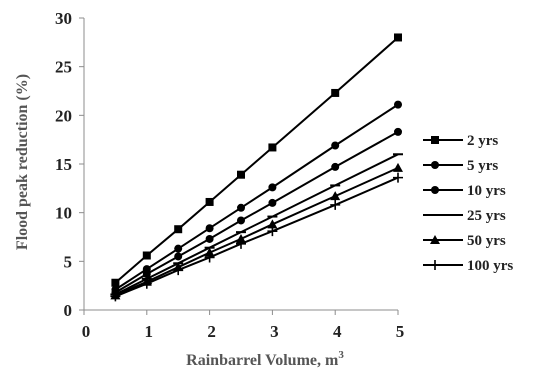 This screenshot has height=374, width=533. I want to click on legend-item: 50 yrs, so click(464, 241).